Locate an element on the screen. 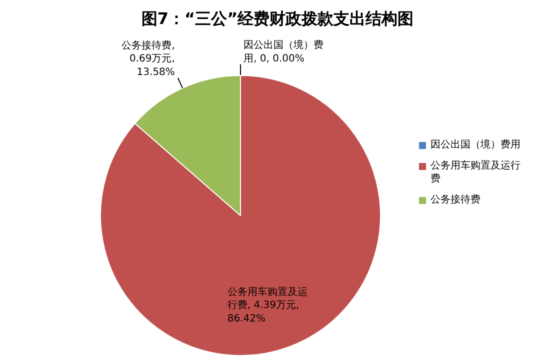 Image resolution: width=554 pixels, height=360 pixels. text: 因公出国（境）费用, 0, 0.00% is located at coordinates (284, 52).